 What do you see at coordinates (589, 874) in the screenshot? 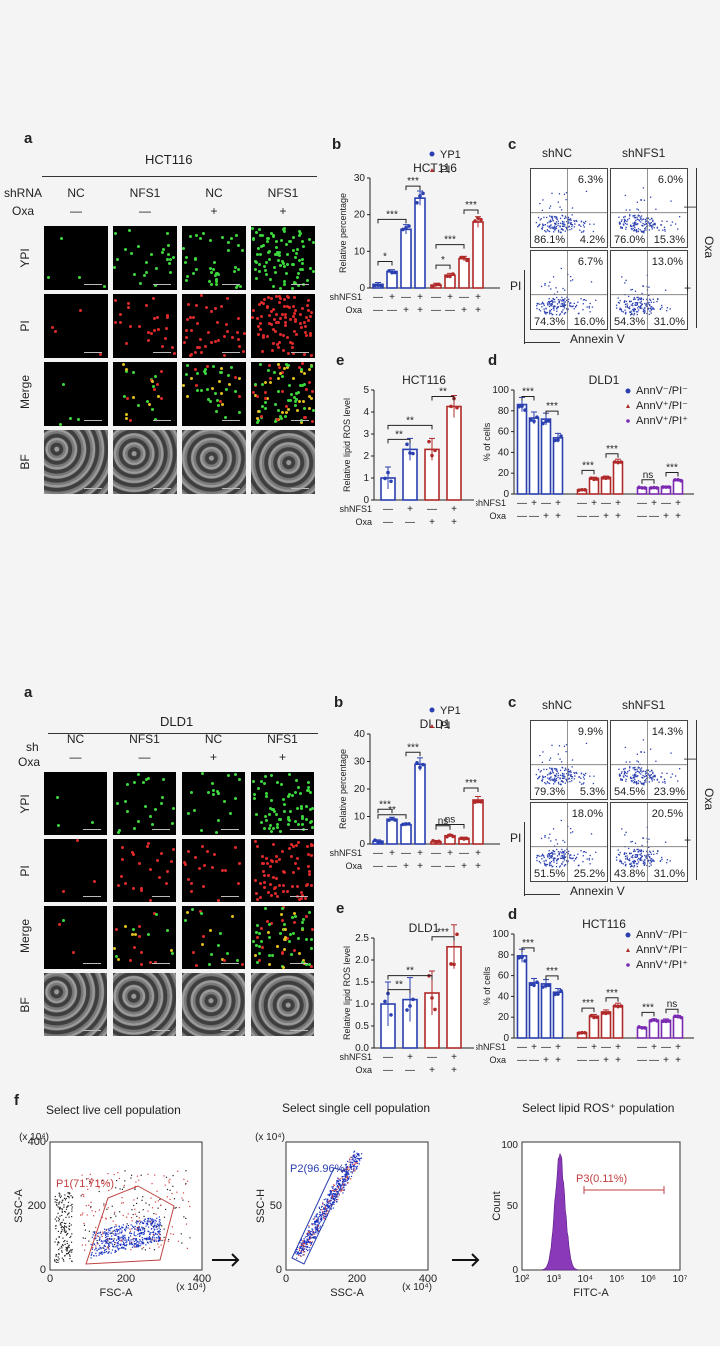
I see `quadrant-lr: 25.2%` at bounding box center [589, 874].